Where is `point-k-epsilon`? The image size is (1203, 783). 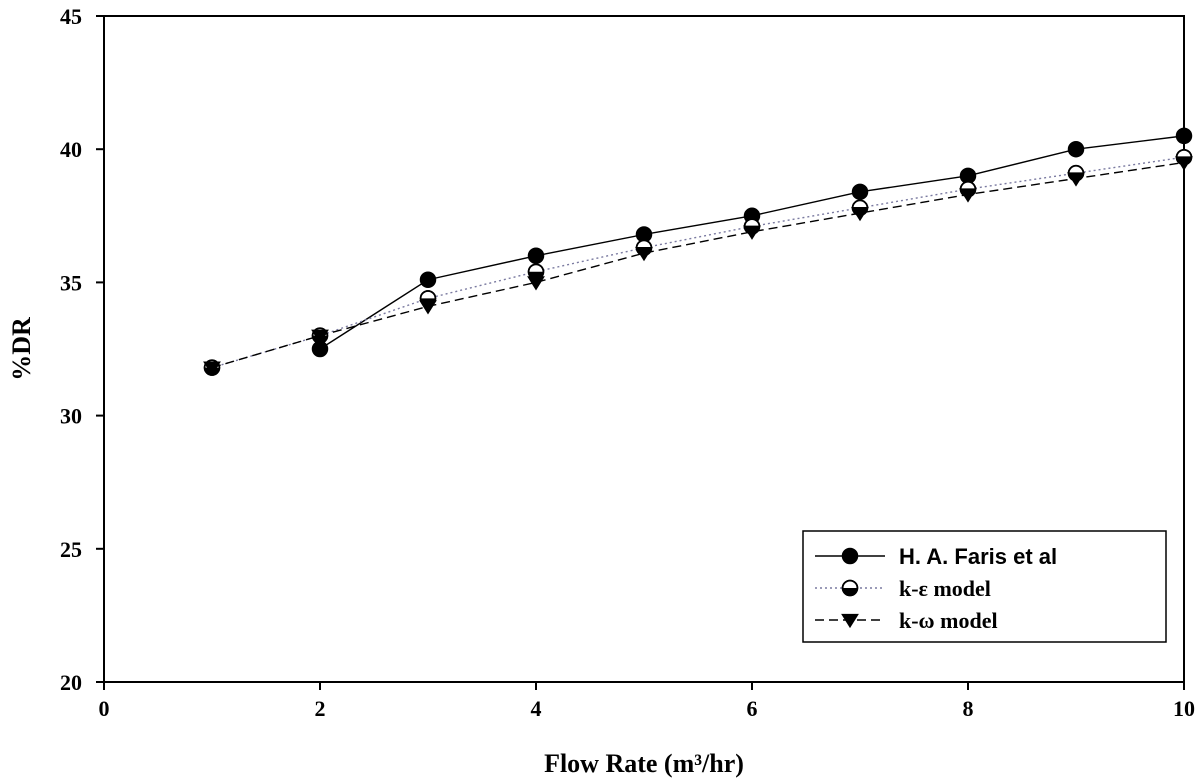
point-k-epsilon is located at coordinates (536, 271).